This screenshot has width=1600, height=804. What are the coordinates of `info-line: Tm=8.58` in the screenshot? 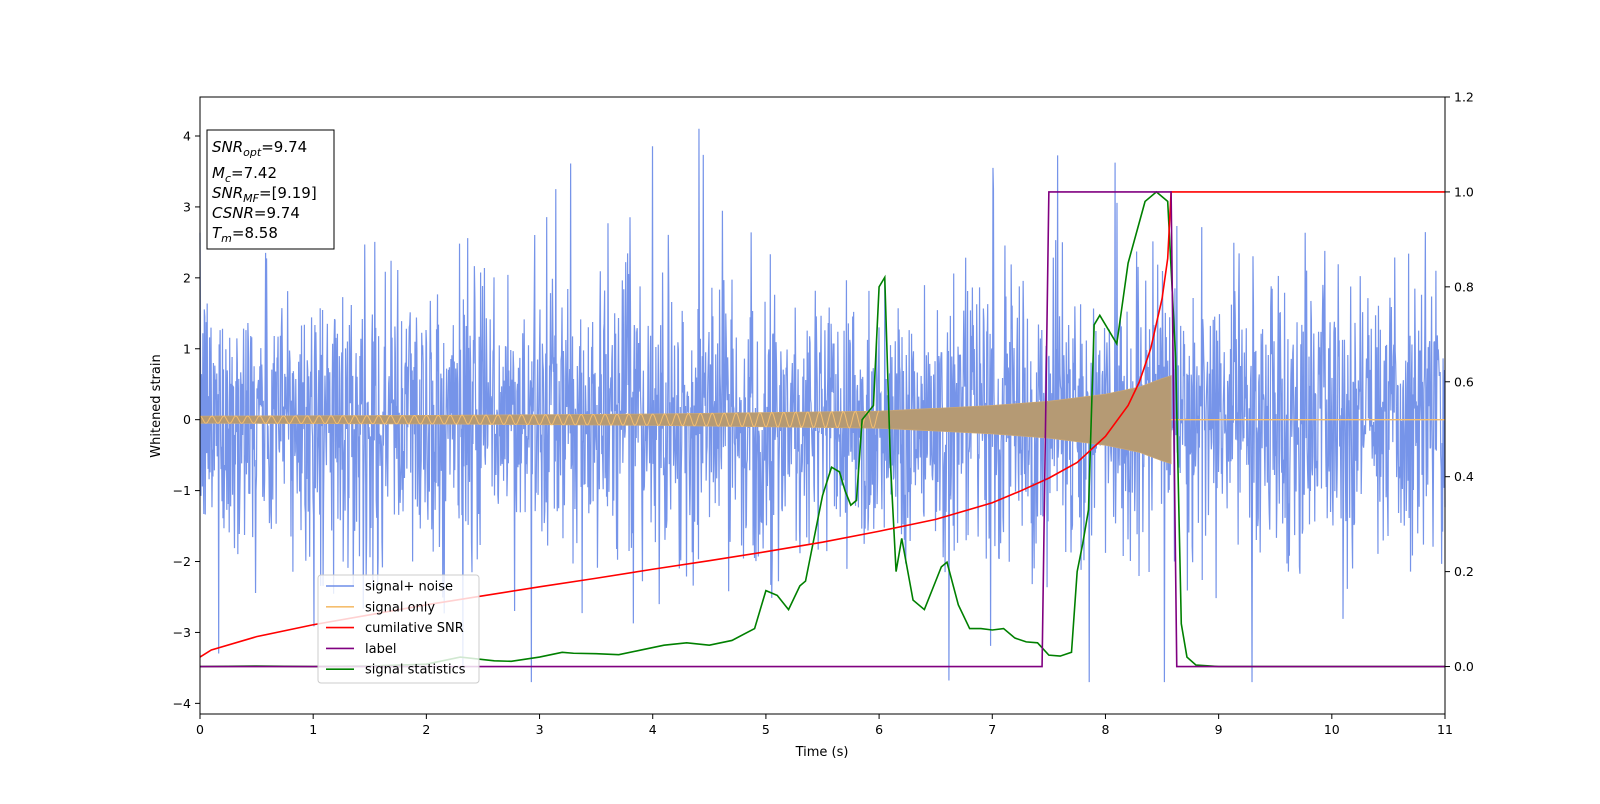 It's located at (245, 234).